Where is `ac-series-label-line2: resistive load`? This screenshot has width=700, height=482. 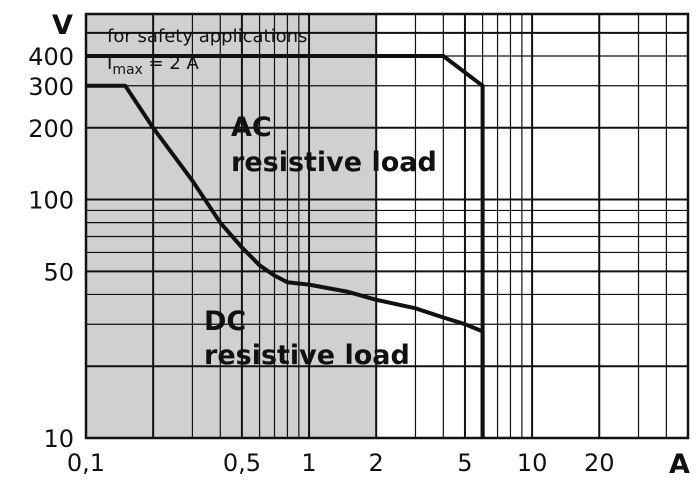
ac-series-label-line2: resistive load is located at coordinates (334, 162).